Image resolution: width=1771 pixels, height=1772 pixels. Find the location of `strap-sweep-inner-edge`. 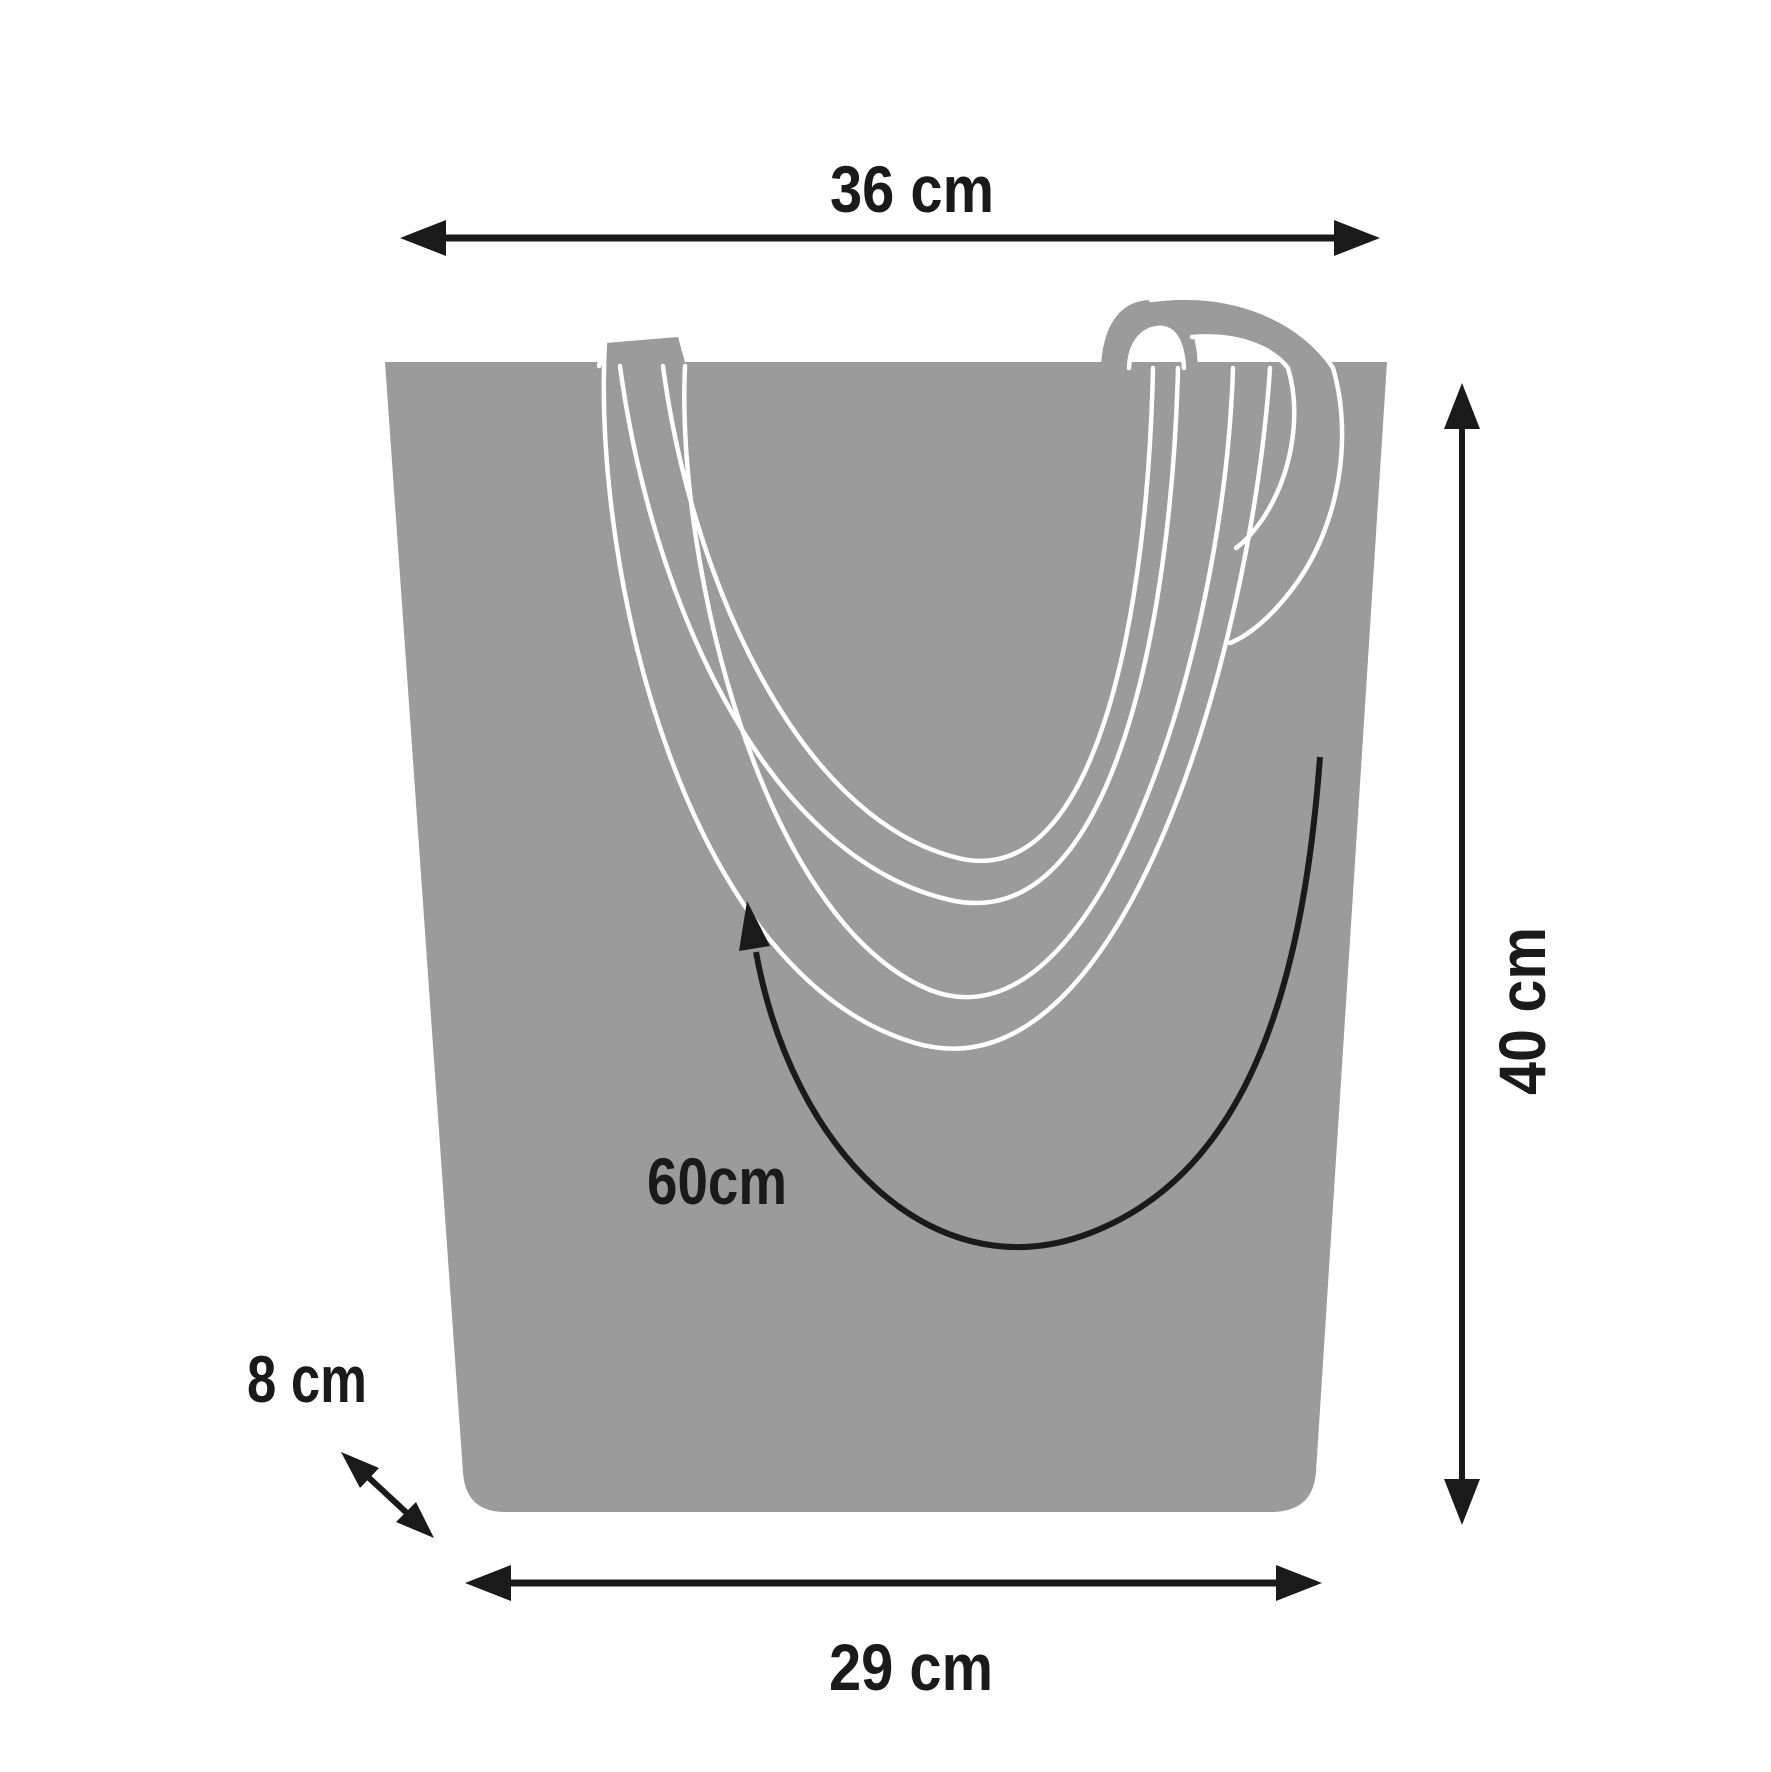

strap-sweep-inner-edge is located at coordinates (1243, 442).